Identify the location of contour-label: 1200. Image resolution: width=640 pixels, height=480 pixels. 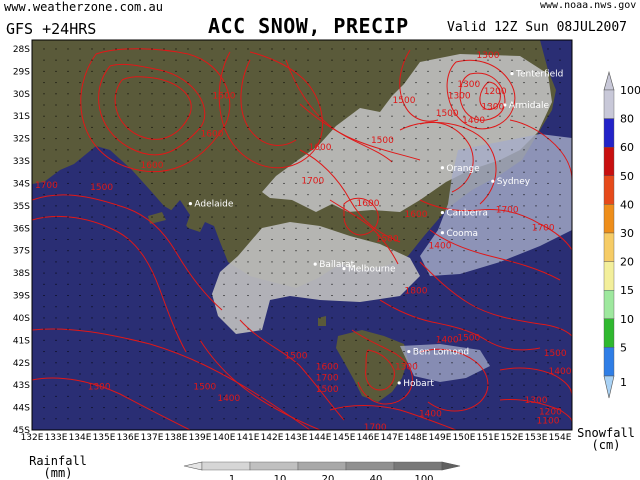
(495, 92).